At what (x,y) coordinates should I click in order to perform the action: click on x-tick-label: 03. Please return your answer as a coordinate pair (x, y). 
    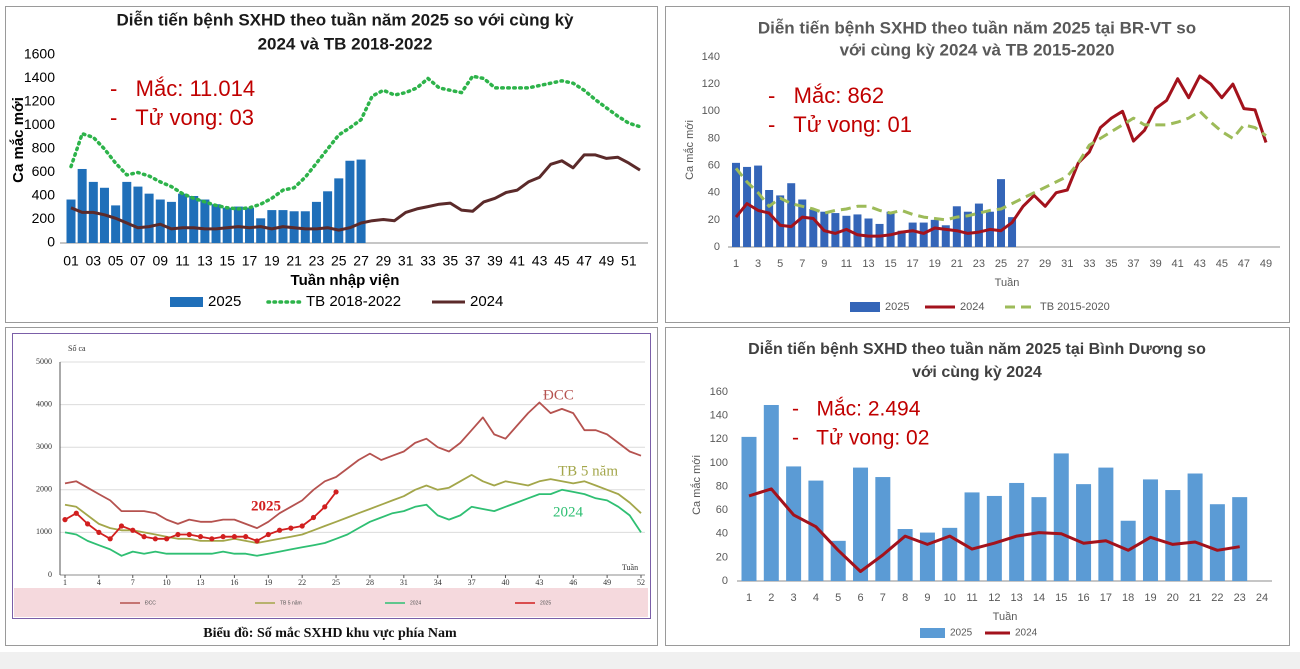
    Looking at the image, I should click on (94, 261).